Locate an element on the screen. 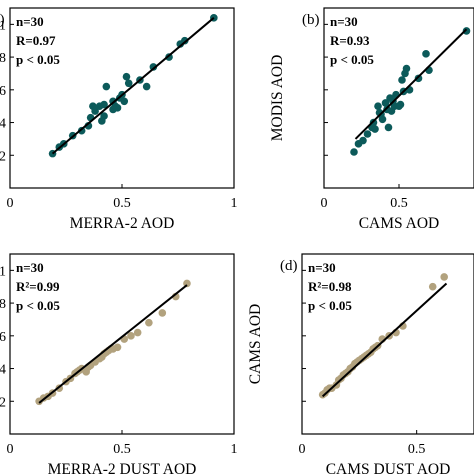 The image size is (474, 474). stat-line: R=0.97 is located at coordinates (36, 40).